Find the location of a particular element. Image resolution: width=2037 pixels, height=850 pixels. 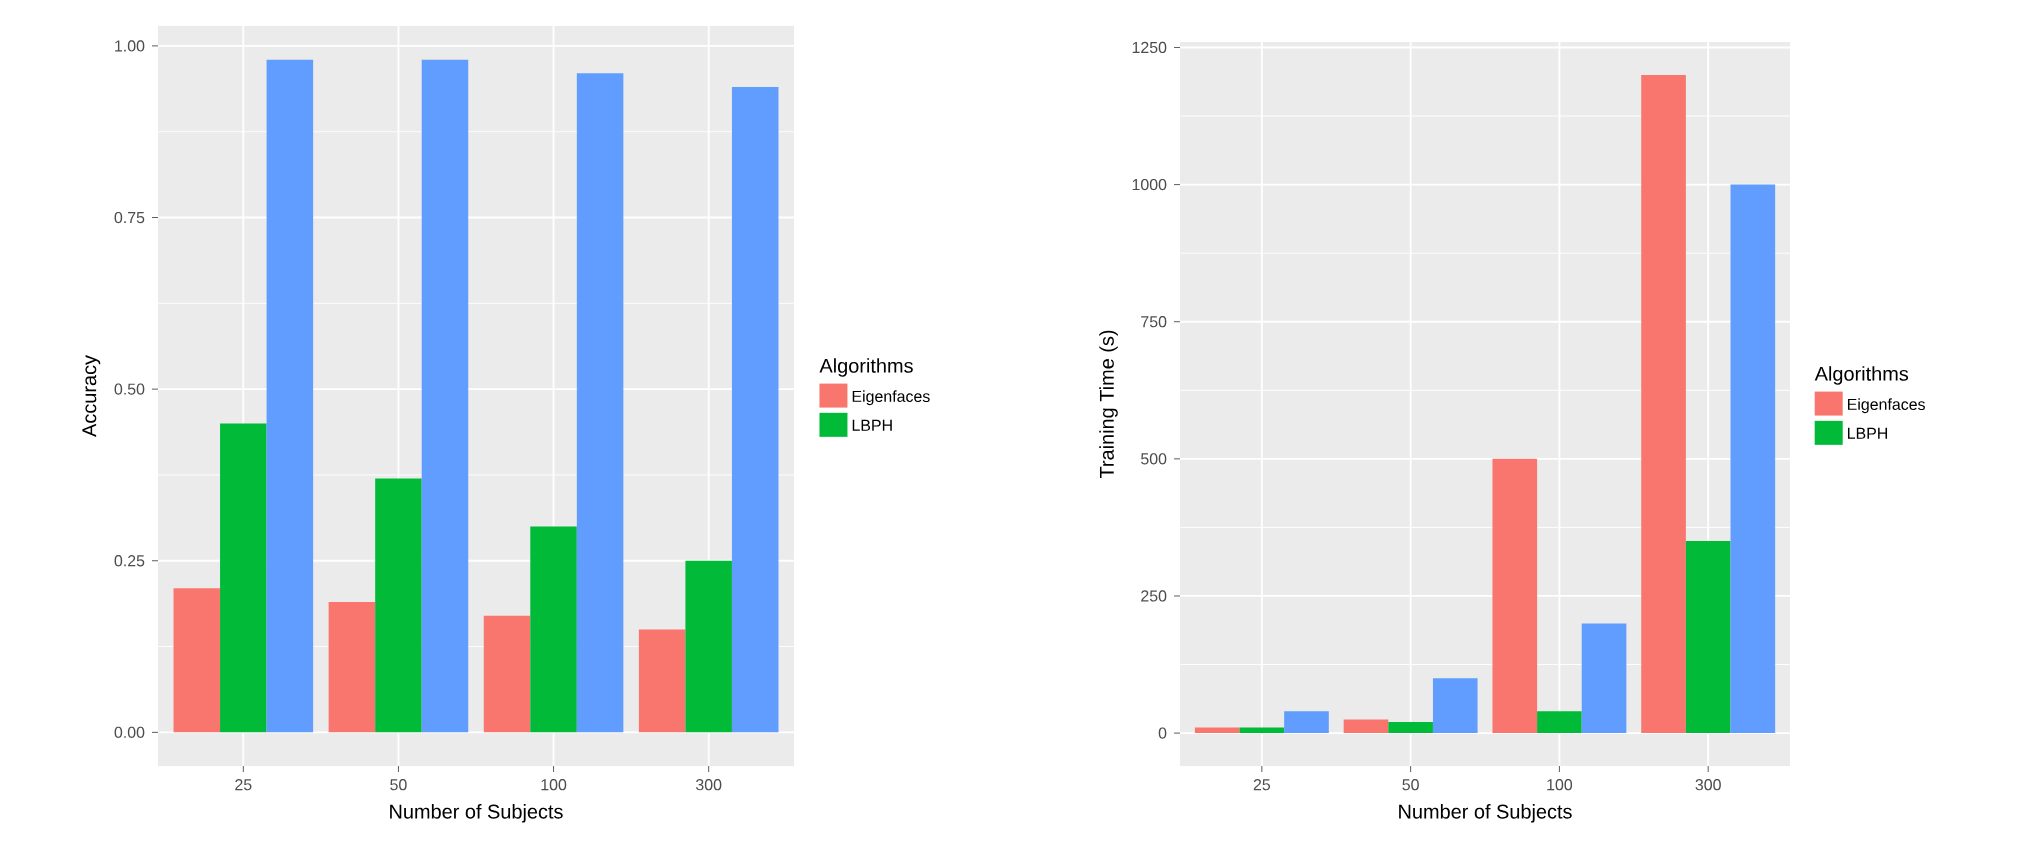

y-tick-label: 1000 is located at coordinates (1149, 184).